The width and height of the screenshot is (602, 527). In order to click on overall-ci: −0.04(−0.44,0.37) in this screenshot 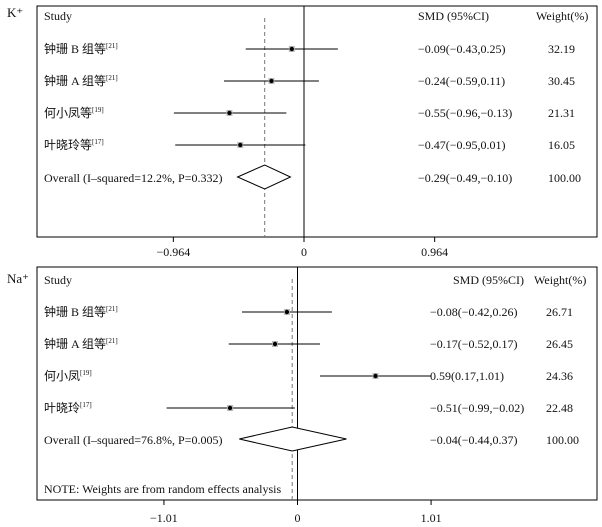, I will do `click(474, 440)`.